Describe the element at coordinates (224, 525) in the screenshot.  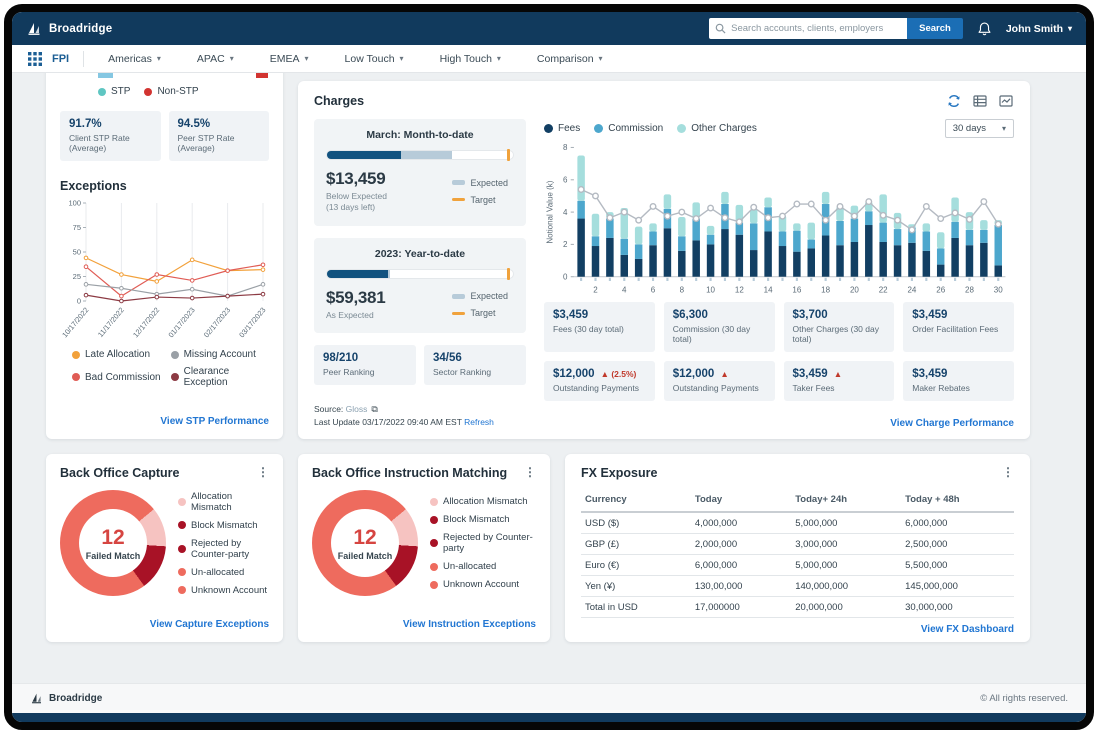
I see `legend-label: Block Mismatch` at that location.